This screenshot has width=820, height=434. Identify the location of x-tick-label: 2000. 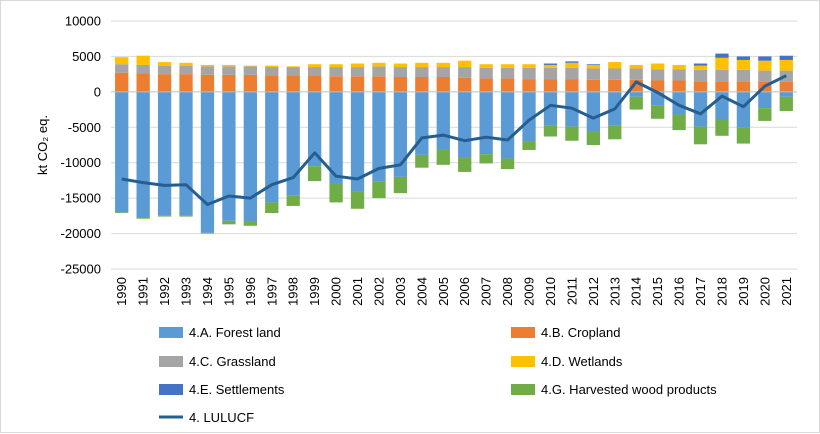
(336, 291).